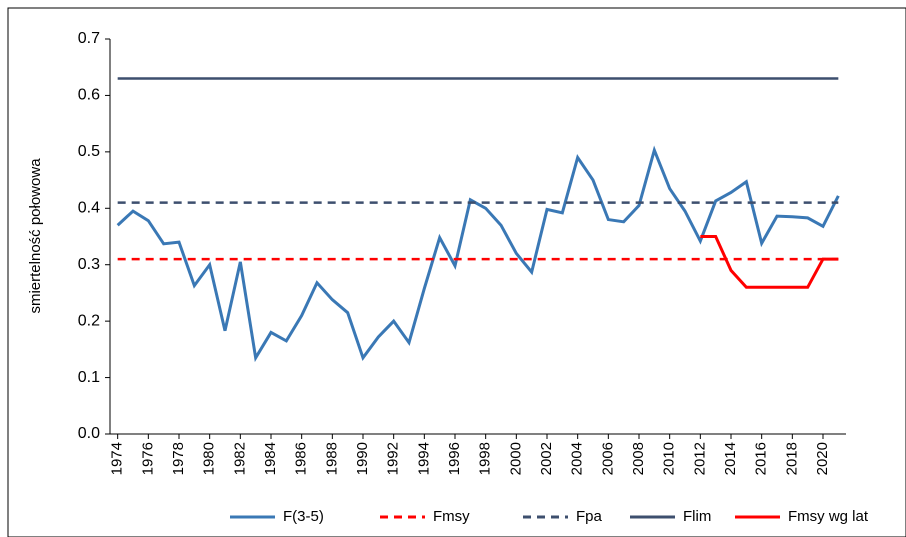 This screenshot has height=537, width=906. What do you see at coordinates (638, 458) in the screenshot?
I see `x-tick-label: 2008` at bounding box center [638, 458].